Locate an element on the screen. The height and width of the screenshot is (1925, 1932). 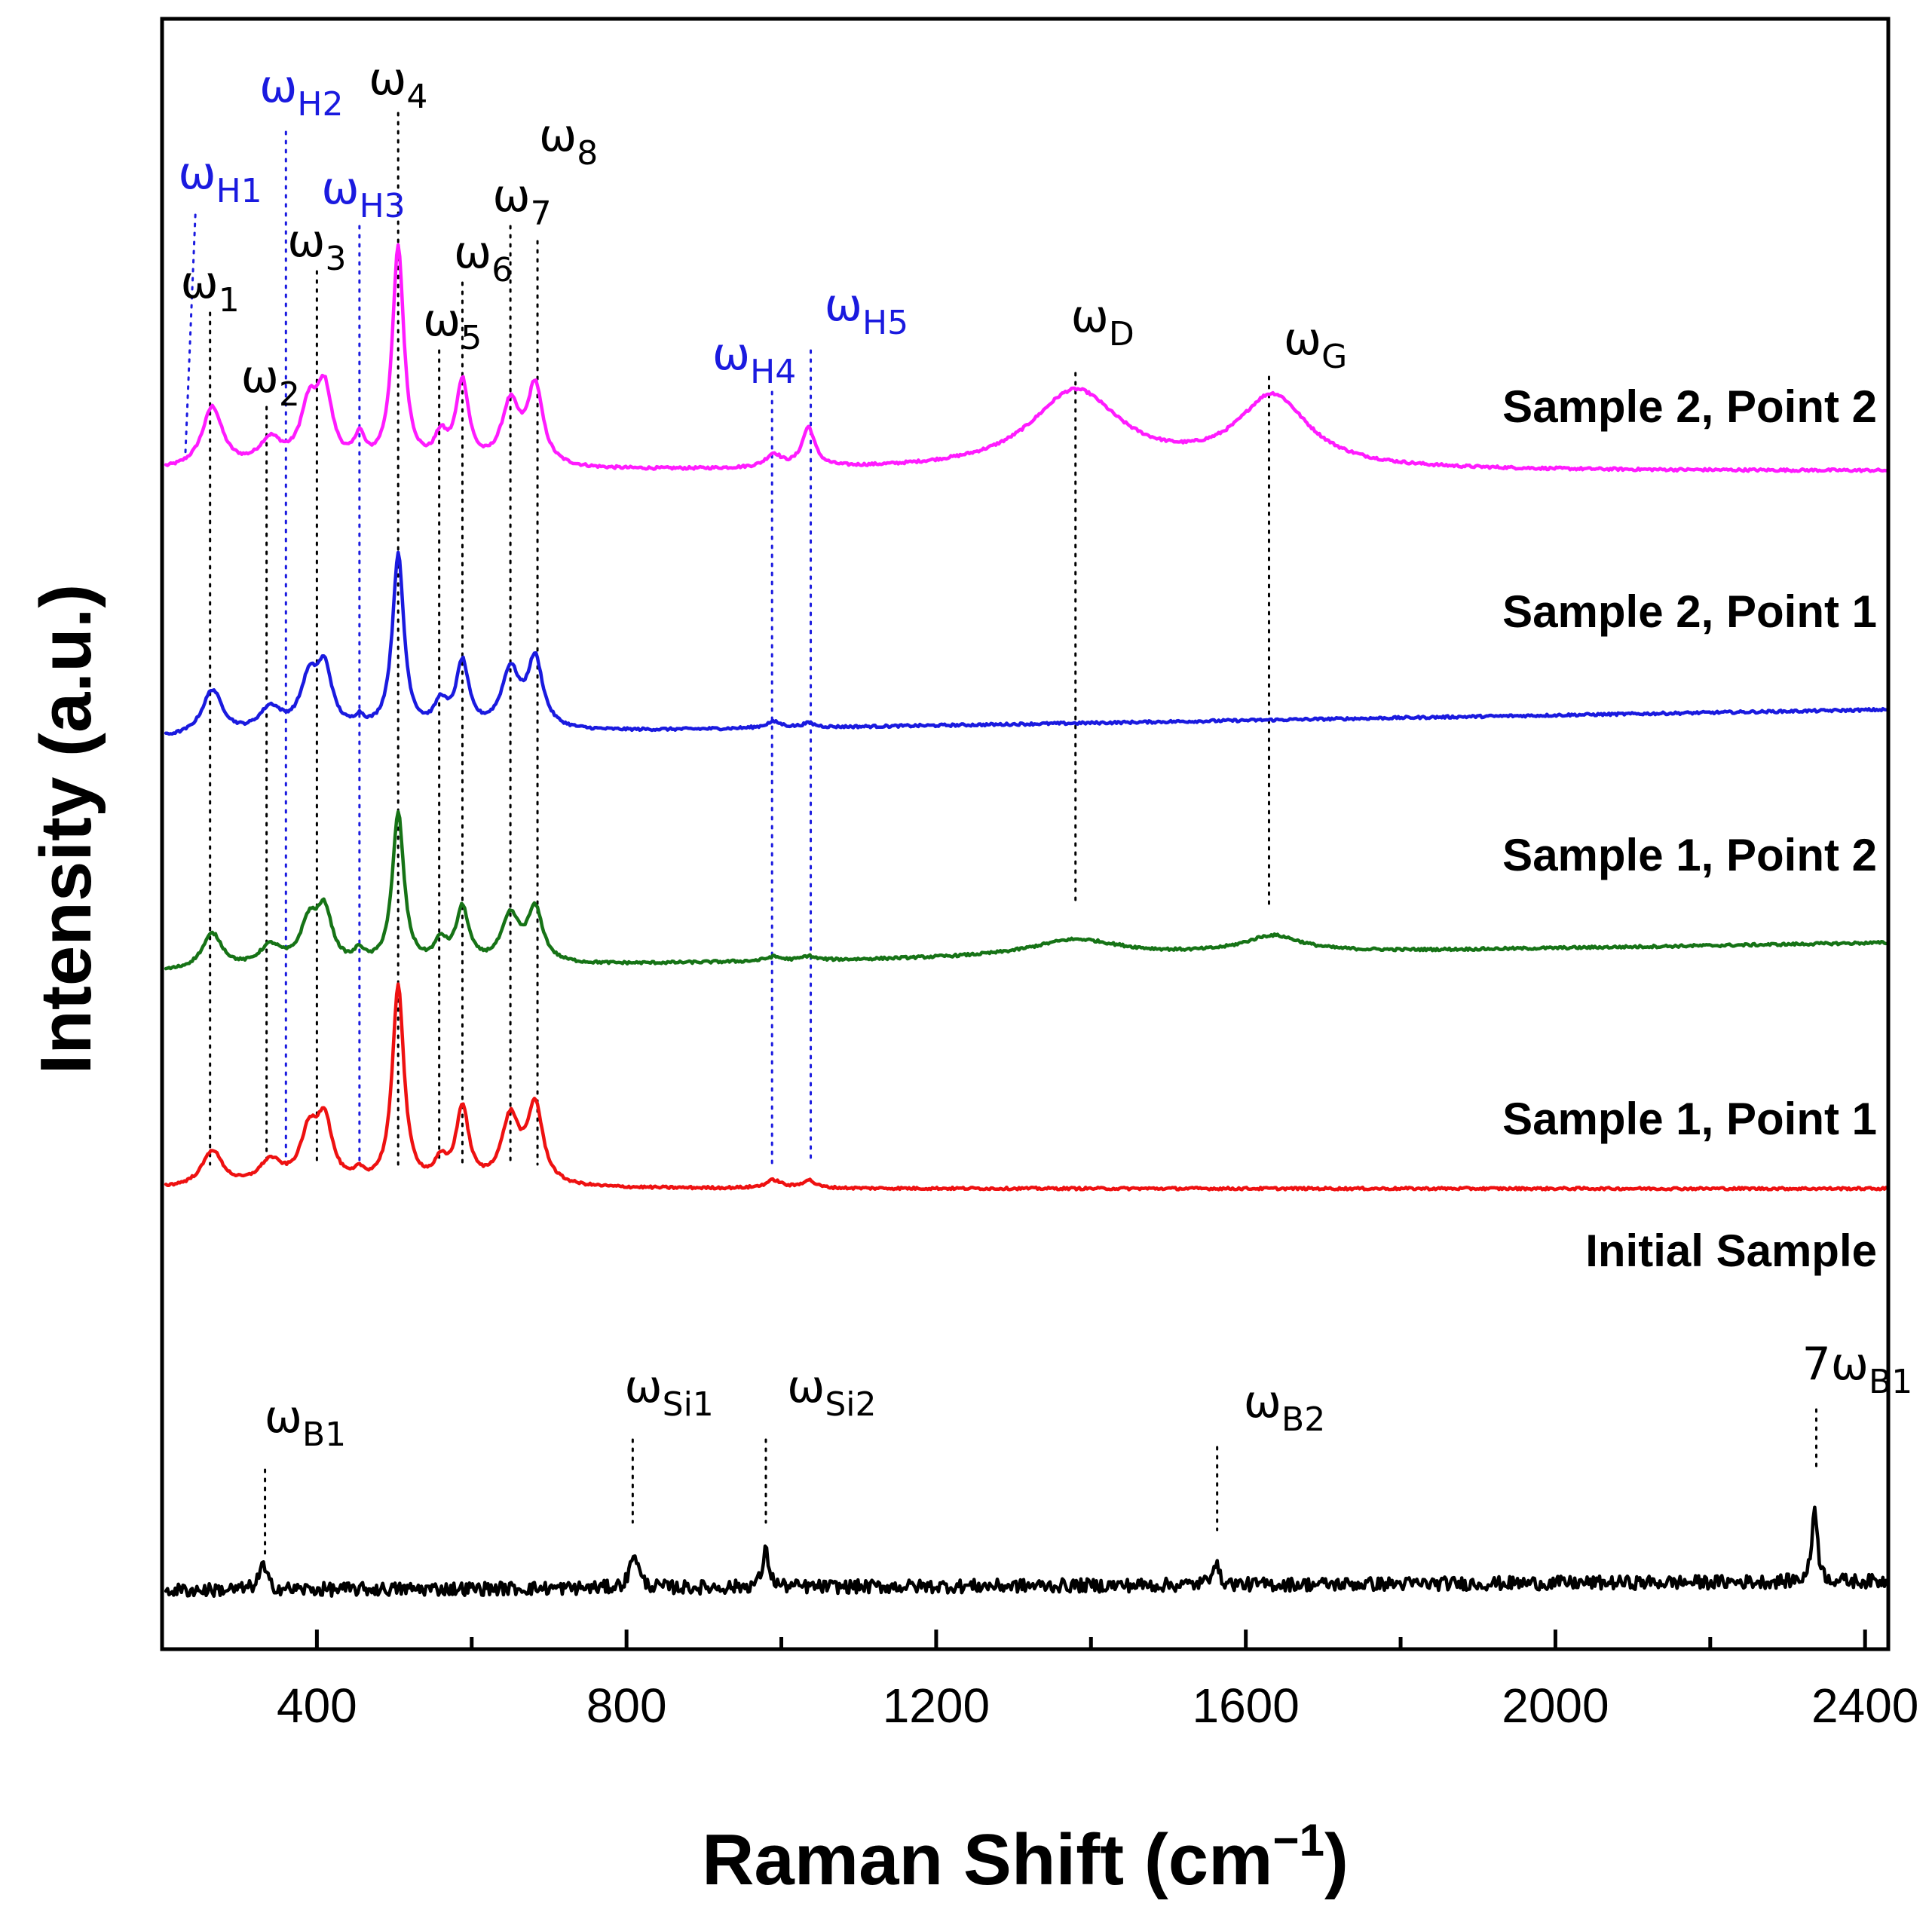
peak-label-b2: ωB2 is located at coordinates (1284, 1407).